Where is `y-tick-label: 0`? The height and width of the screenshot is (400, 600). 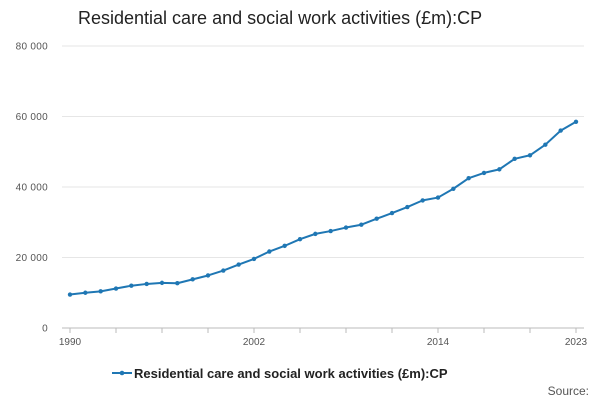 y-tick-label: 0 is located at coordinates (45, 329).